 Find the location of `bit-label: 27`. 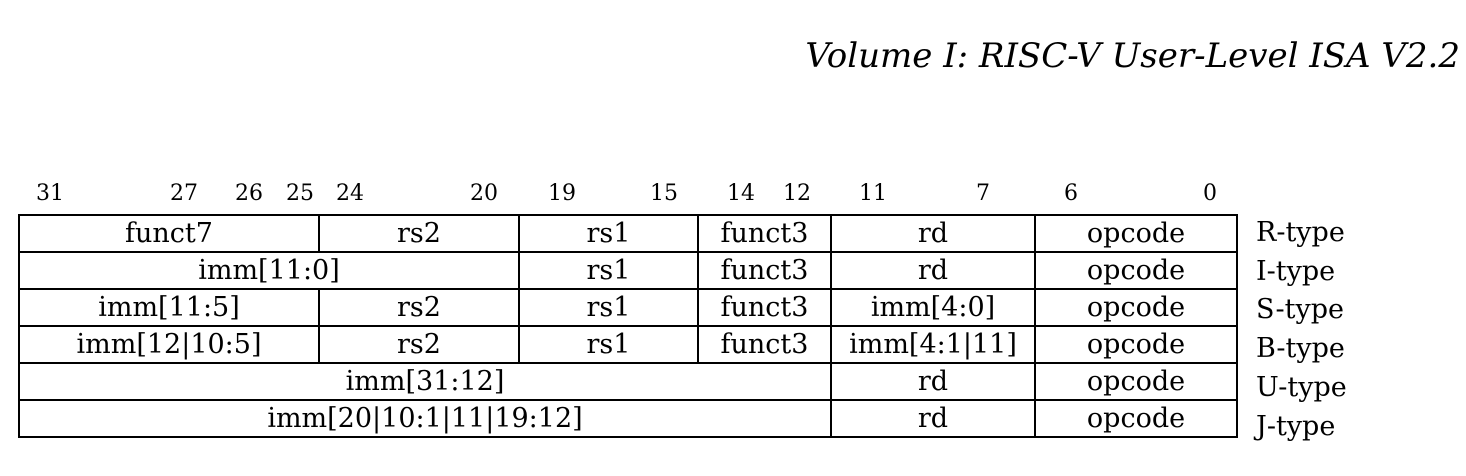

bit-label: 27 is located at coordinates (184, 193).